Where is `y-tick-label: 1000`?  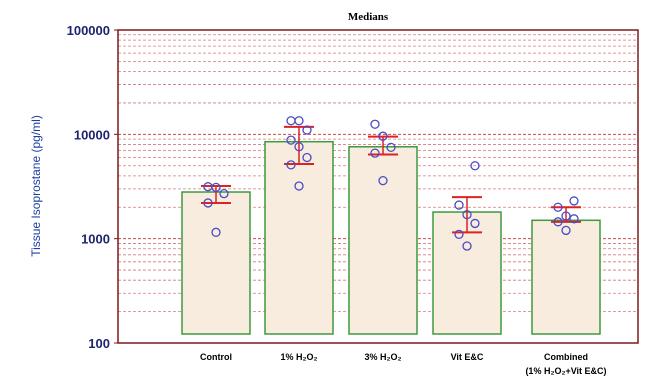 y-tick-label: 1000 is located at coordinates (95, 239).